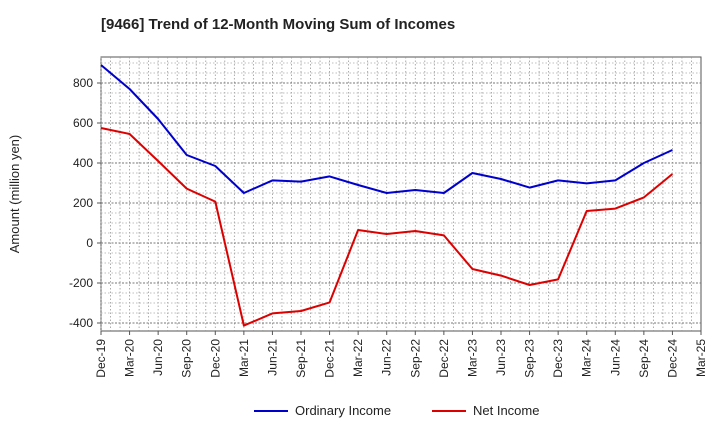 This screenshot has width=720, height=440. I want to click on x-tick-label: Jun-22, so click(387, 357).